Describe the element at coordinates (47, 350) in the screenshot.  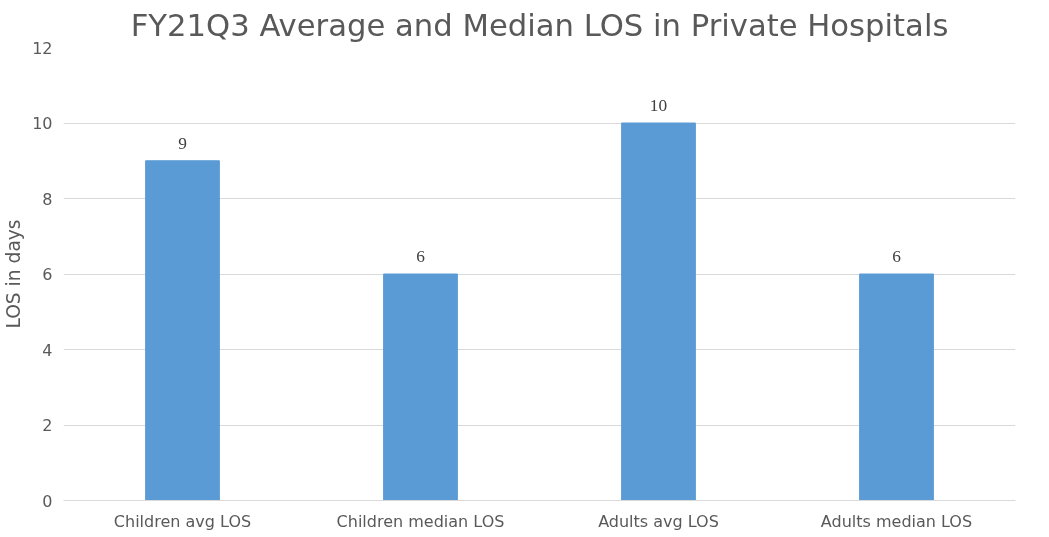
I see `y-tick-label: 4` at that location.